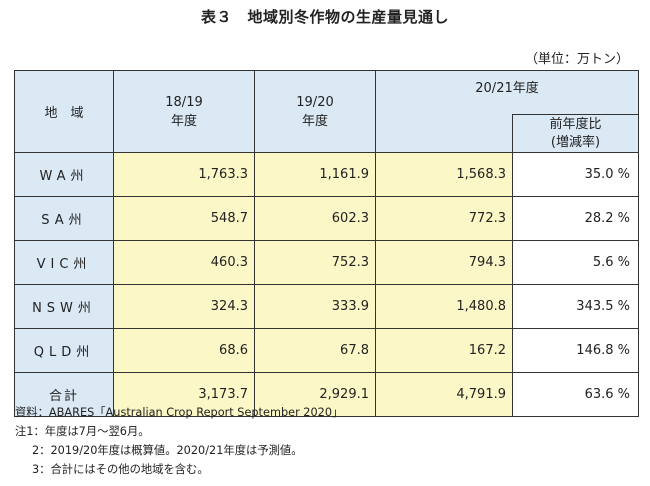 The width and height of the screenshot is (650, 486). I want to click on change-rate: 35.0 %, so click(575, 174).